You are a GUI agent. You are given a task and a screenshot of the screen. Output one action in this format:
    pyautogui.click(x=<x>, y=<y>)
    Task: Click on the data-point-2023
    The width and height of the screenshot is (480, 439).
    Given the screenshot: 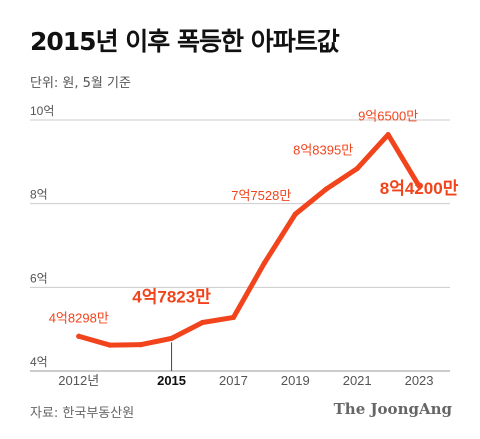 What is the action you would take?
    pyautogui.click(x=419, y=186)
    